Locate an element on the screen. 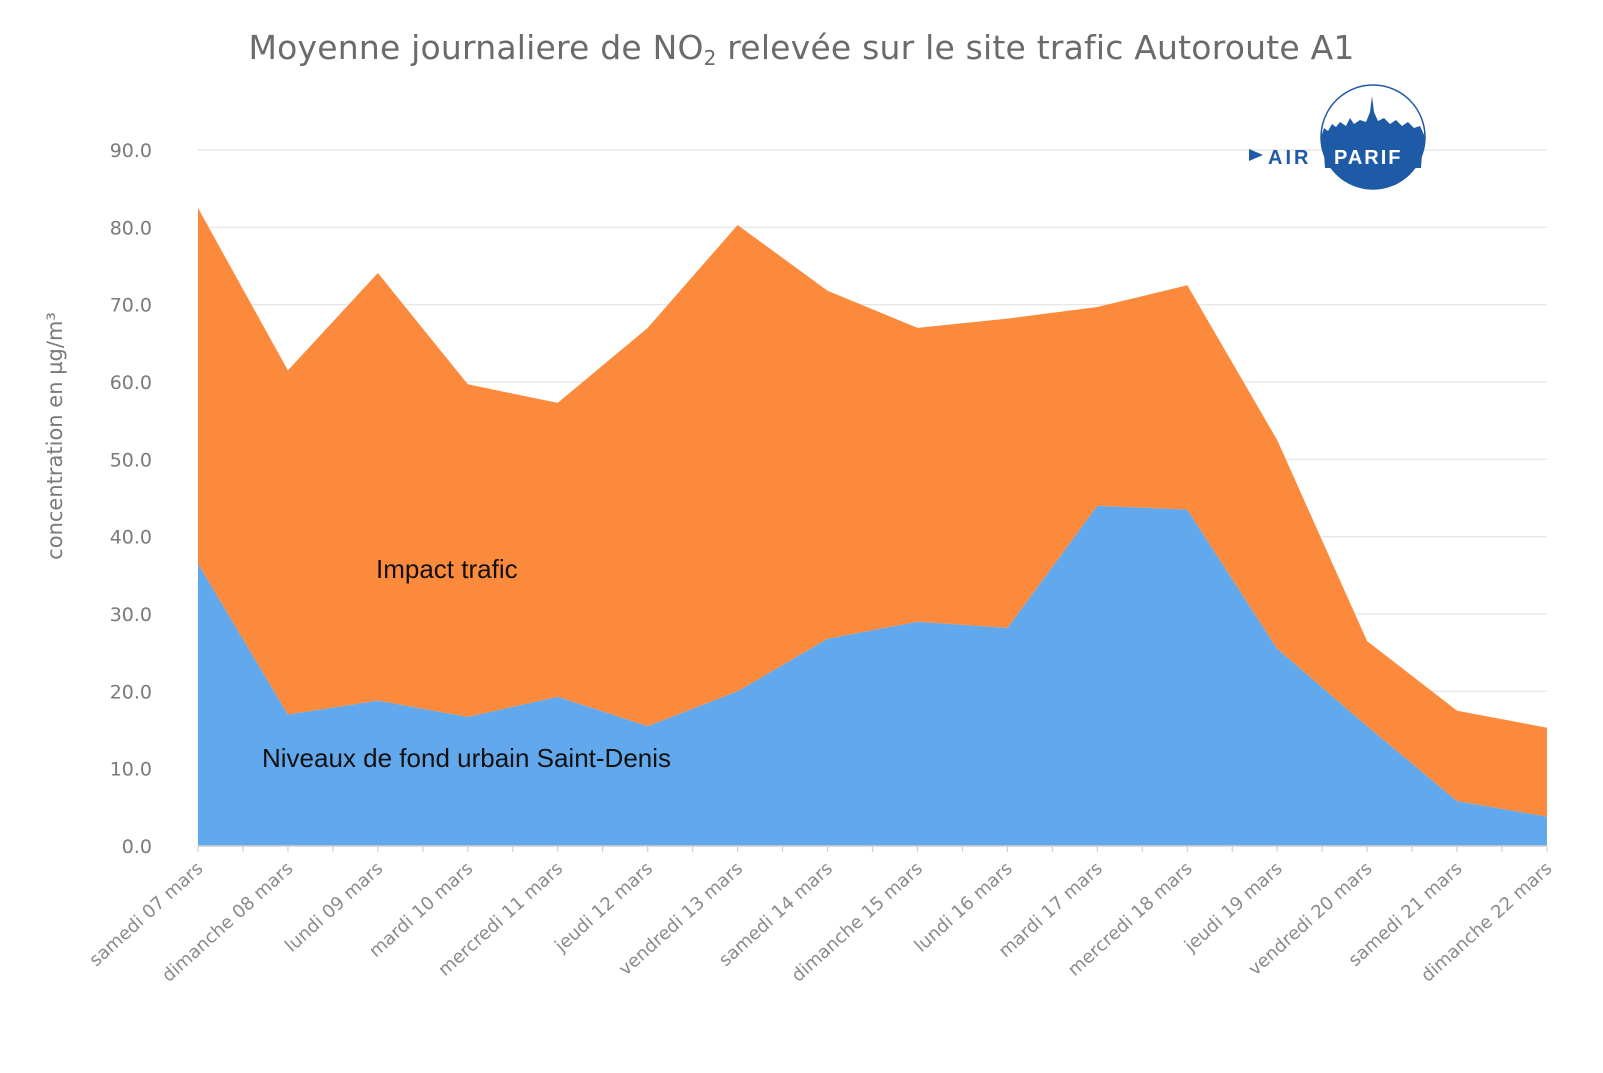  logo-text-air: AIR is located at coordinates (1289, 158).